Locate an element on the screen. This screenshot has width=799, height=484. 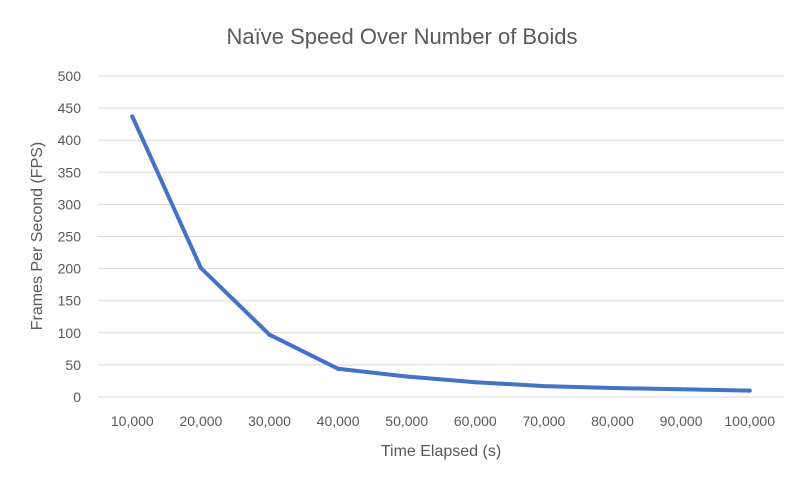
y-tick-label: 300 is located at coordinates (70, 204).